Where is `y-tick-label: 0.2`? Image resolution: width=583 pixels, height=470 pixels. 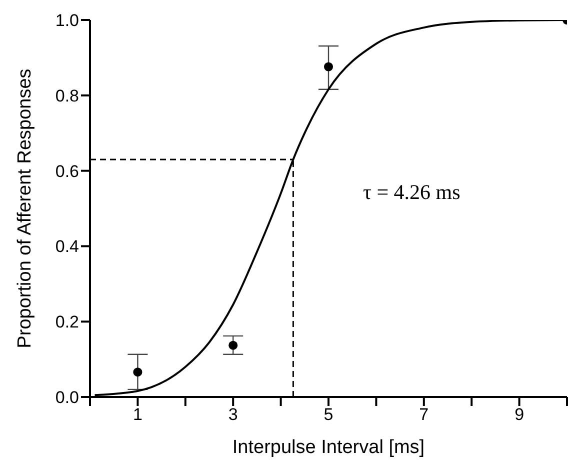
y-tick-label: 0.2 is located at coordinates (67, 322).